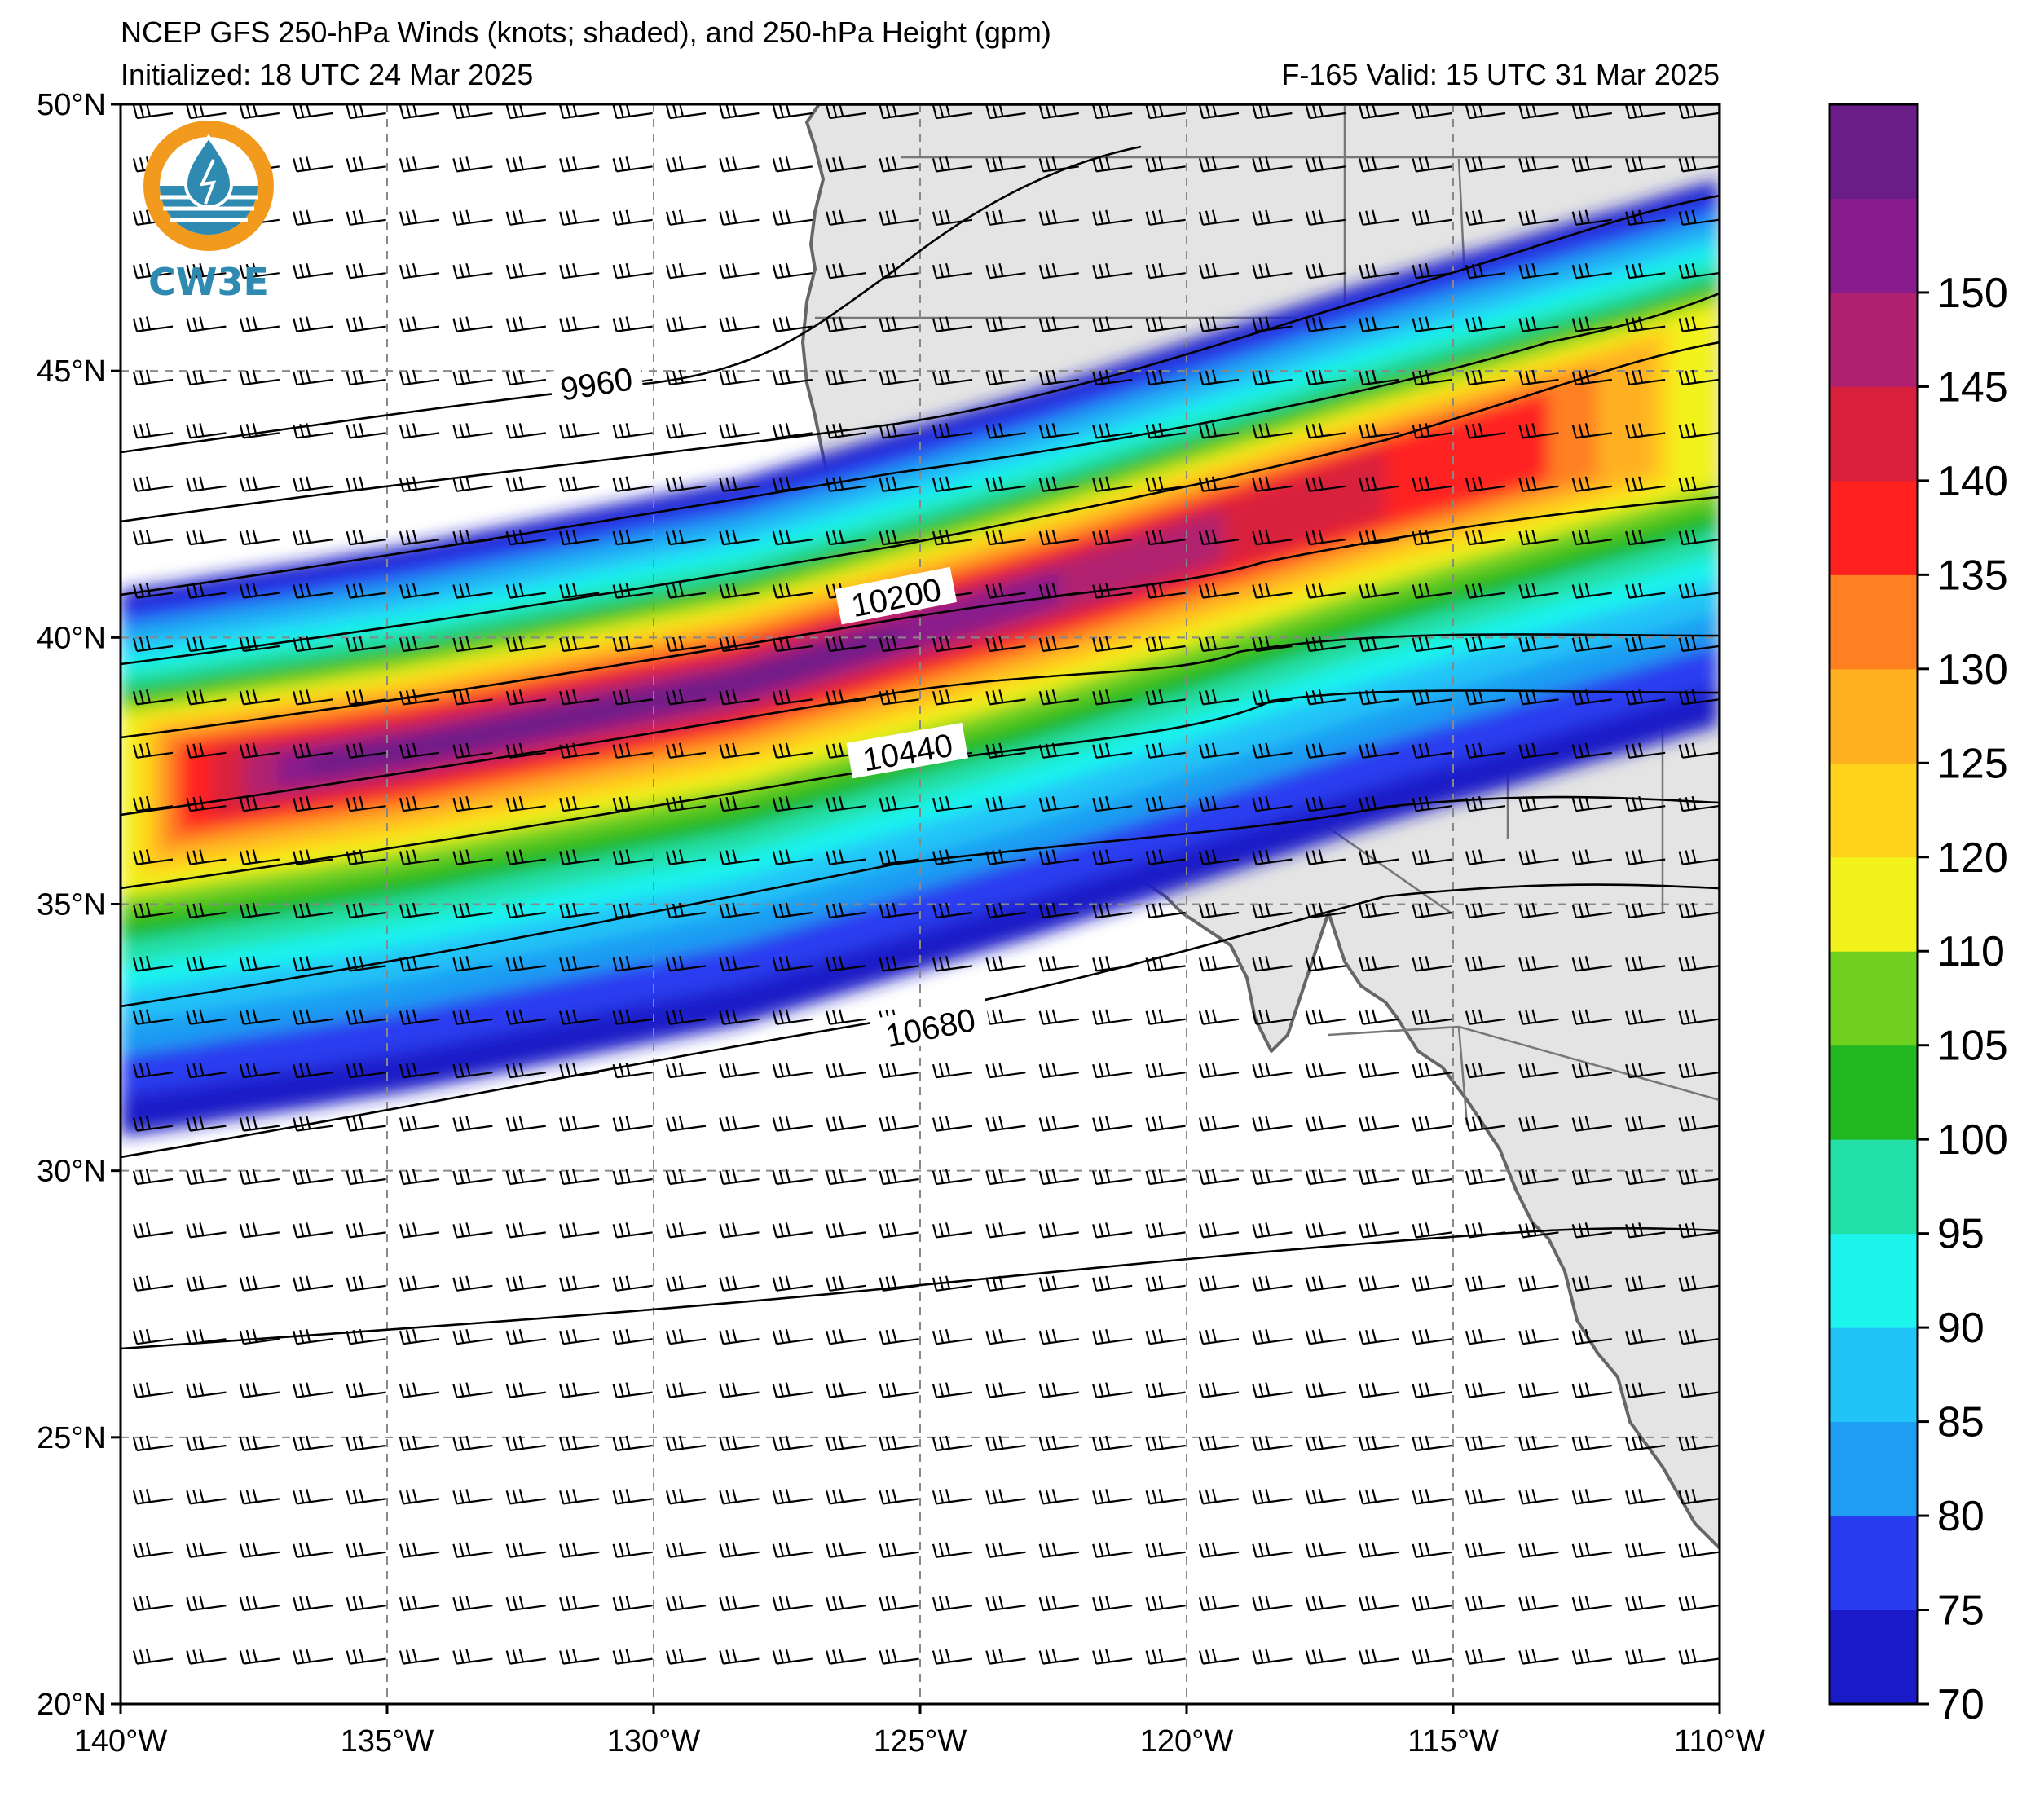 This screenshot has height=1796, width=2044. I want to click on lat-tick-label: 25°N, so click(71, 1438).